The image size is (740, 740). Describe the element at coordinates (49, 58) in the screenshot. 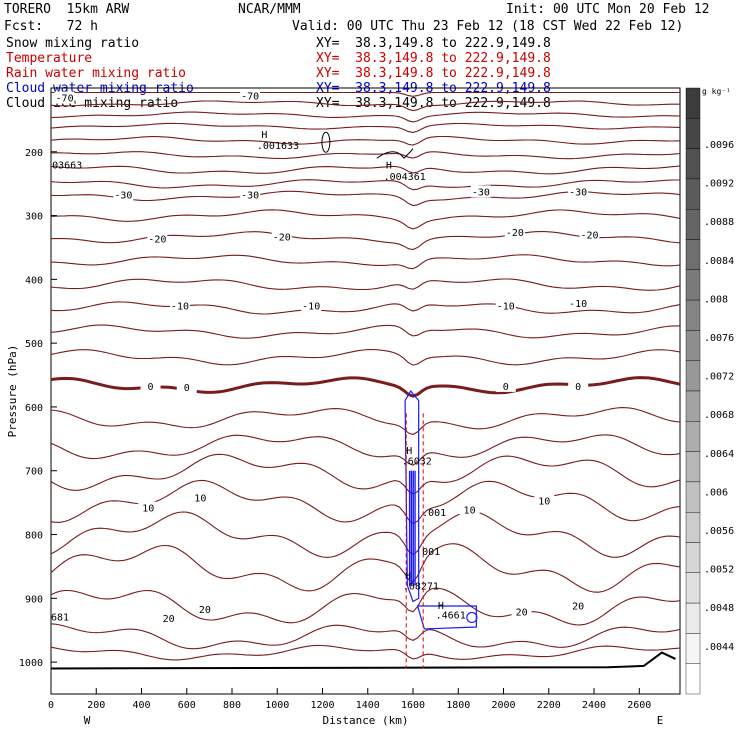

I see `legend-field-name: Temperature` at that location.